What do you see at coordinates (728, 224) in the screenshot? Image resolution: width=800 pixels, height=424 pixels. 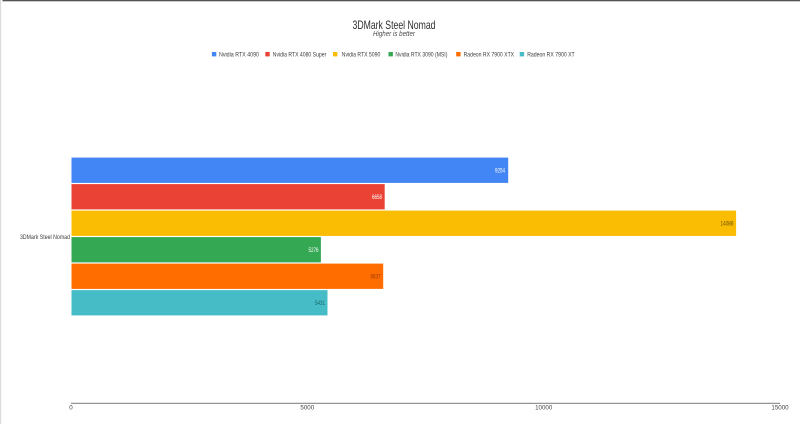 I see `svg-text: 14086` at bounding box center [728, 224].